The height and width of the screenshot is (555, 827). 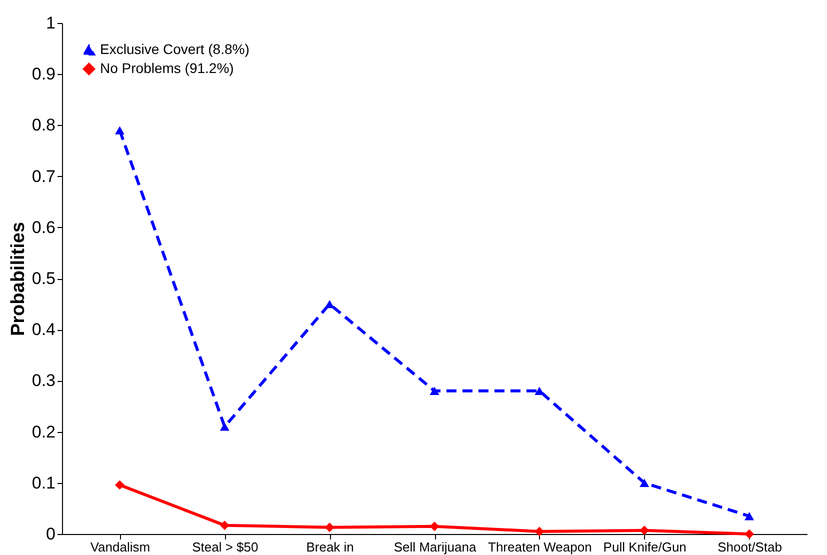 What do you see at coordinates (44, 482) in the screenshot?
I see `y-tick-label: 0.1` at bounding box center [44, 482].